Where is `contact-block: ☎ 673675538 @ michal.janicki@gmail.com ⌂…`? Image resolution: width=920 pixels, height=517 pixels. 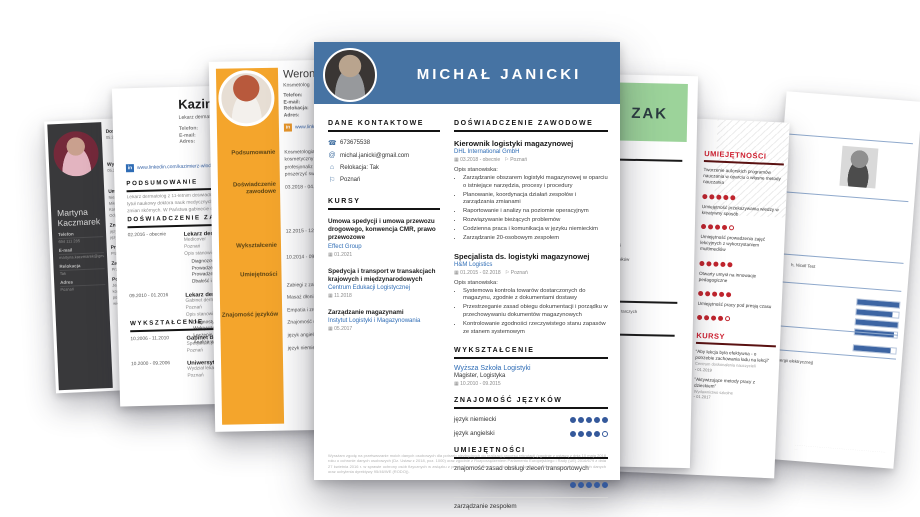 contact-block: ☎ 673675538 @ michal.janicki@gmail.com ⌂… is located at coordinates (384, 161).